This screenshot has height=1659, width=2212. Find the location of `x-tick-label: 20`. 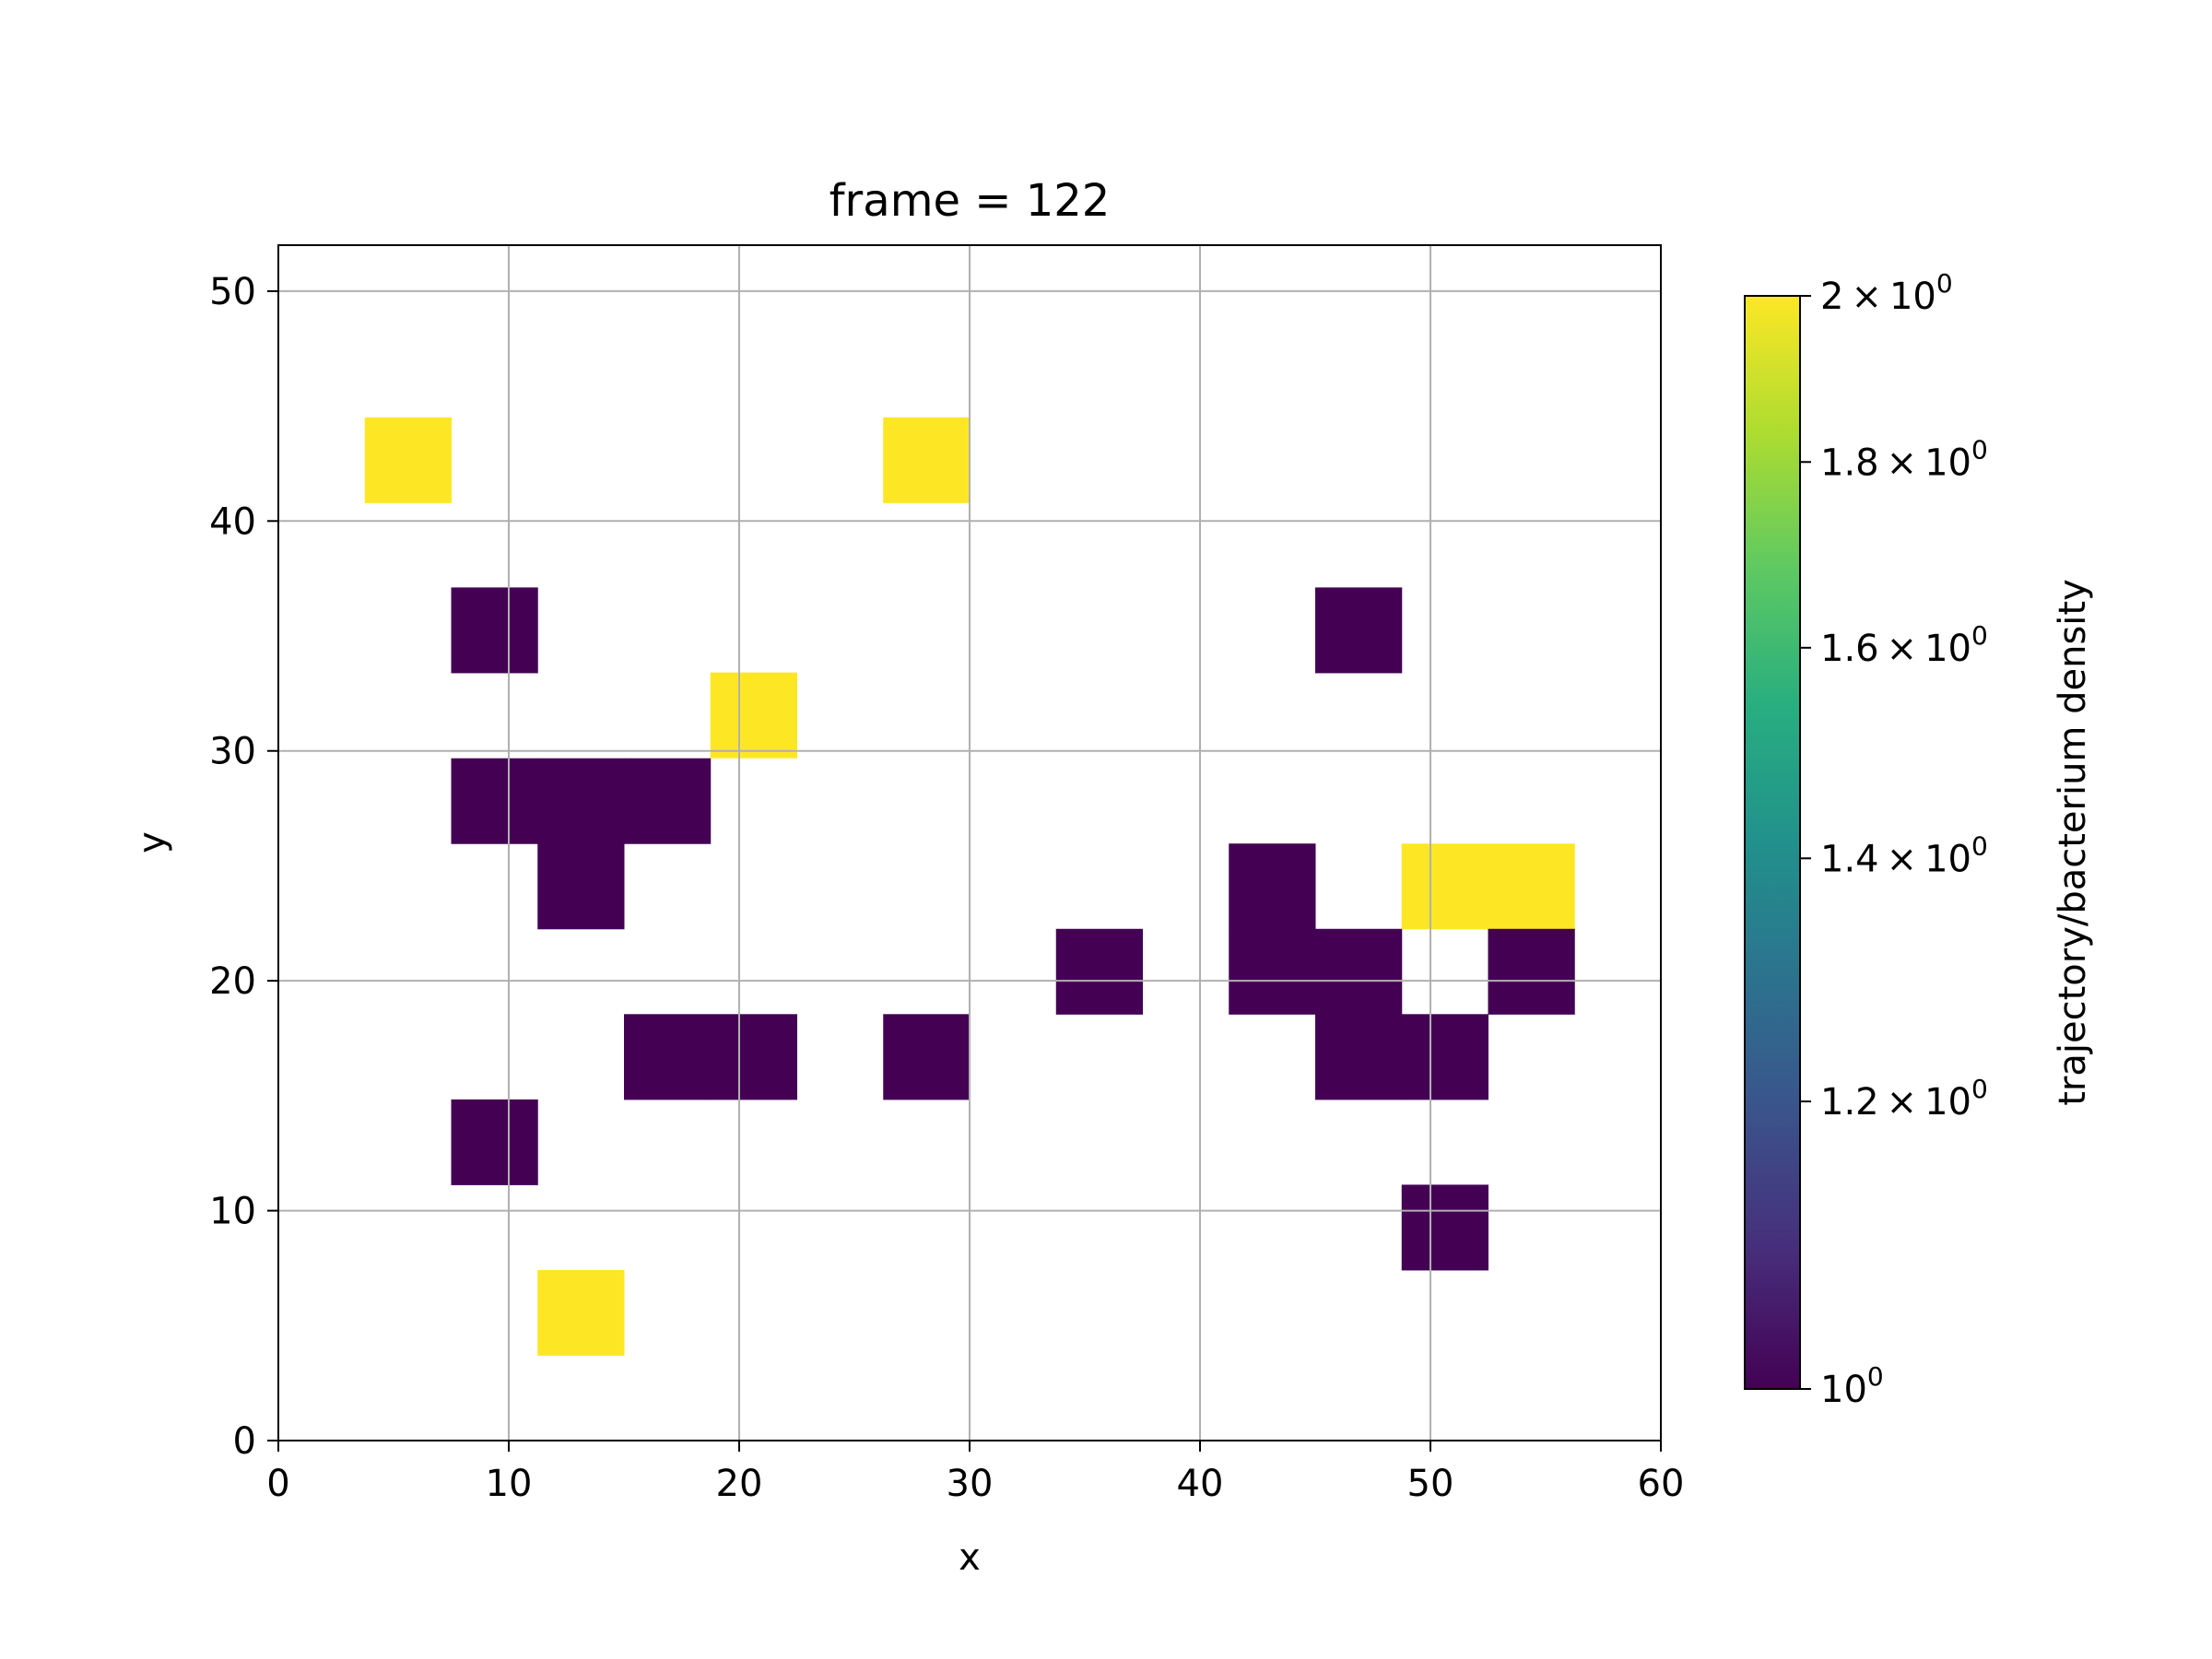

x-tick-label: 20 is located at coordinates (739, 1484).